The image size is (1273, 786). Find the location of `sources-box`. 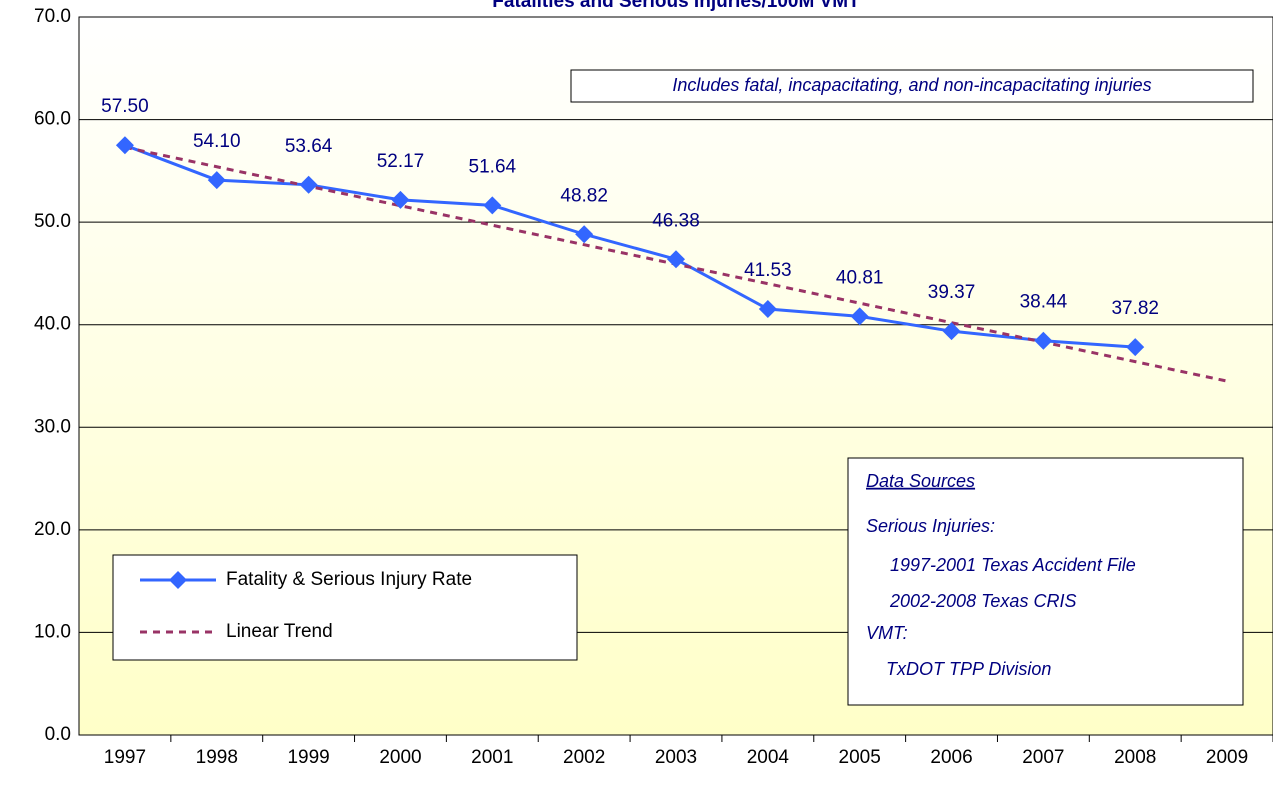

sources-box is located at coordinates (1045, 581).